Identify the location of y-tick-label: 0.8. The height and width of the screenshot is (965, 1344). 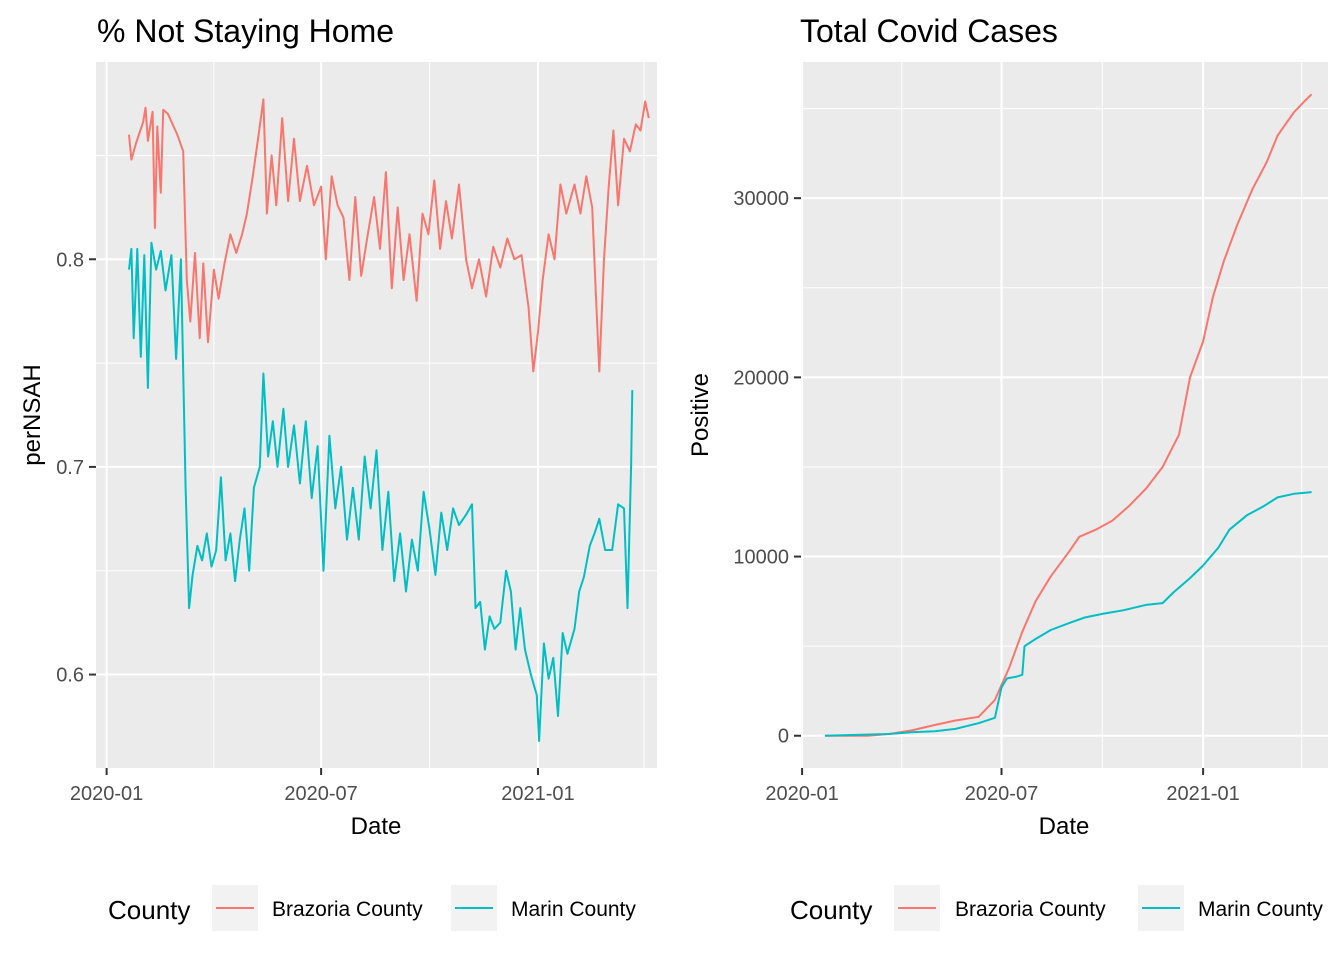
(70, 260).